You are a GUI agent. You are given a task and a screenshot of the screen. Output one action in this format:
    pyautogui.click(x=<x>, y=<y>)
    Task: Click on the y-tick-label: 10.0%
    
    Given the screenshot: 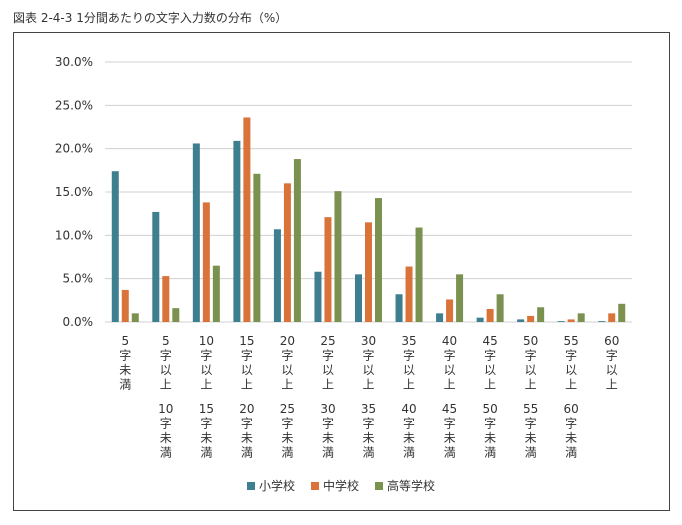 What is the action you would take?
    pyautogui.click(x=74, y=235)
    